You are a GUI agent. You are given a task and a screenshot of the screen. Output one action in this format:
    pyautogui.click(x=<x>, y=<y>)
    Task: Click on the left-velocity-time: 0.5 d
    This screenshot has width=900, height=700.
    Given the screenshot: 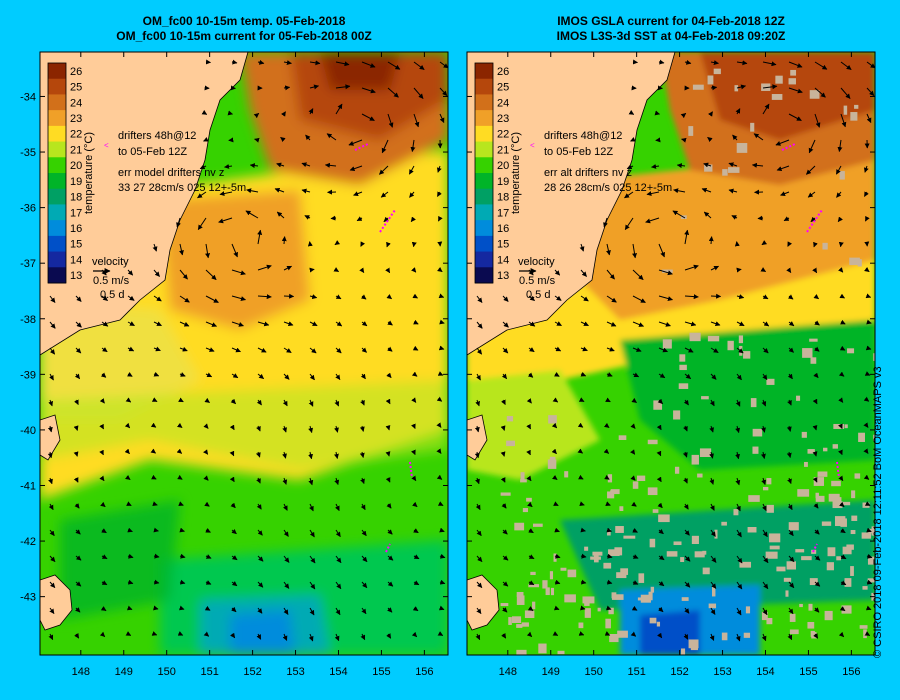 What is the action you would take?
    pyautogui.click(x=112, y=295)
    